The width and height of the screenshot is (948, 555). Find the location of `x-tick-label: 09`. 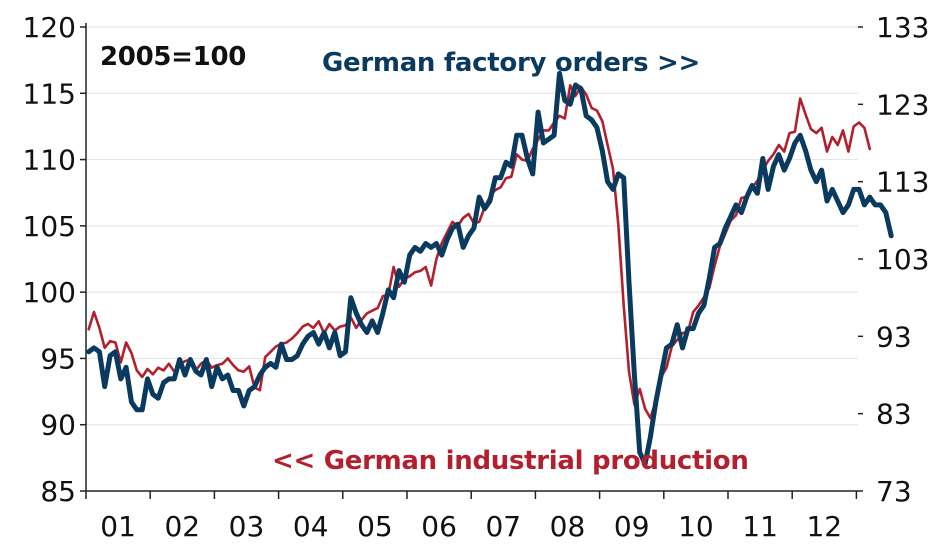

x-tick-label: 09 is located at coordinates (632, 526).